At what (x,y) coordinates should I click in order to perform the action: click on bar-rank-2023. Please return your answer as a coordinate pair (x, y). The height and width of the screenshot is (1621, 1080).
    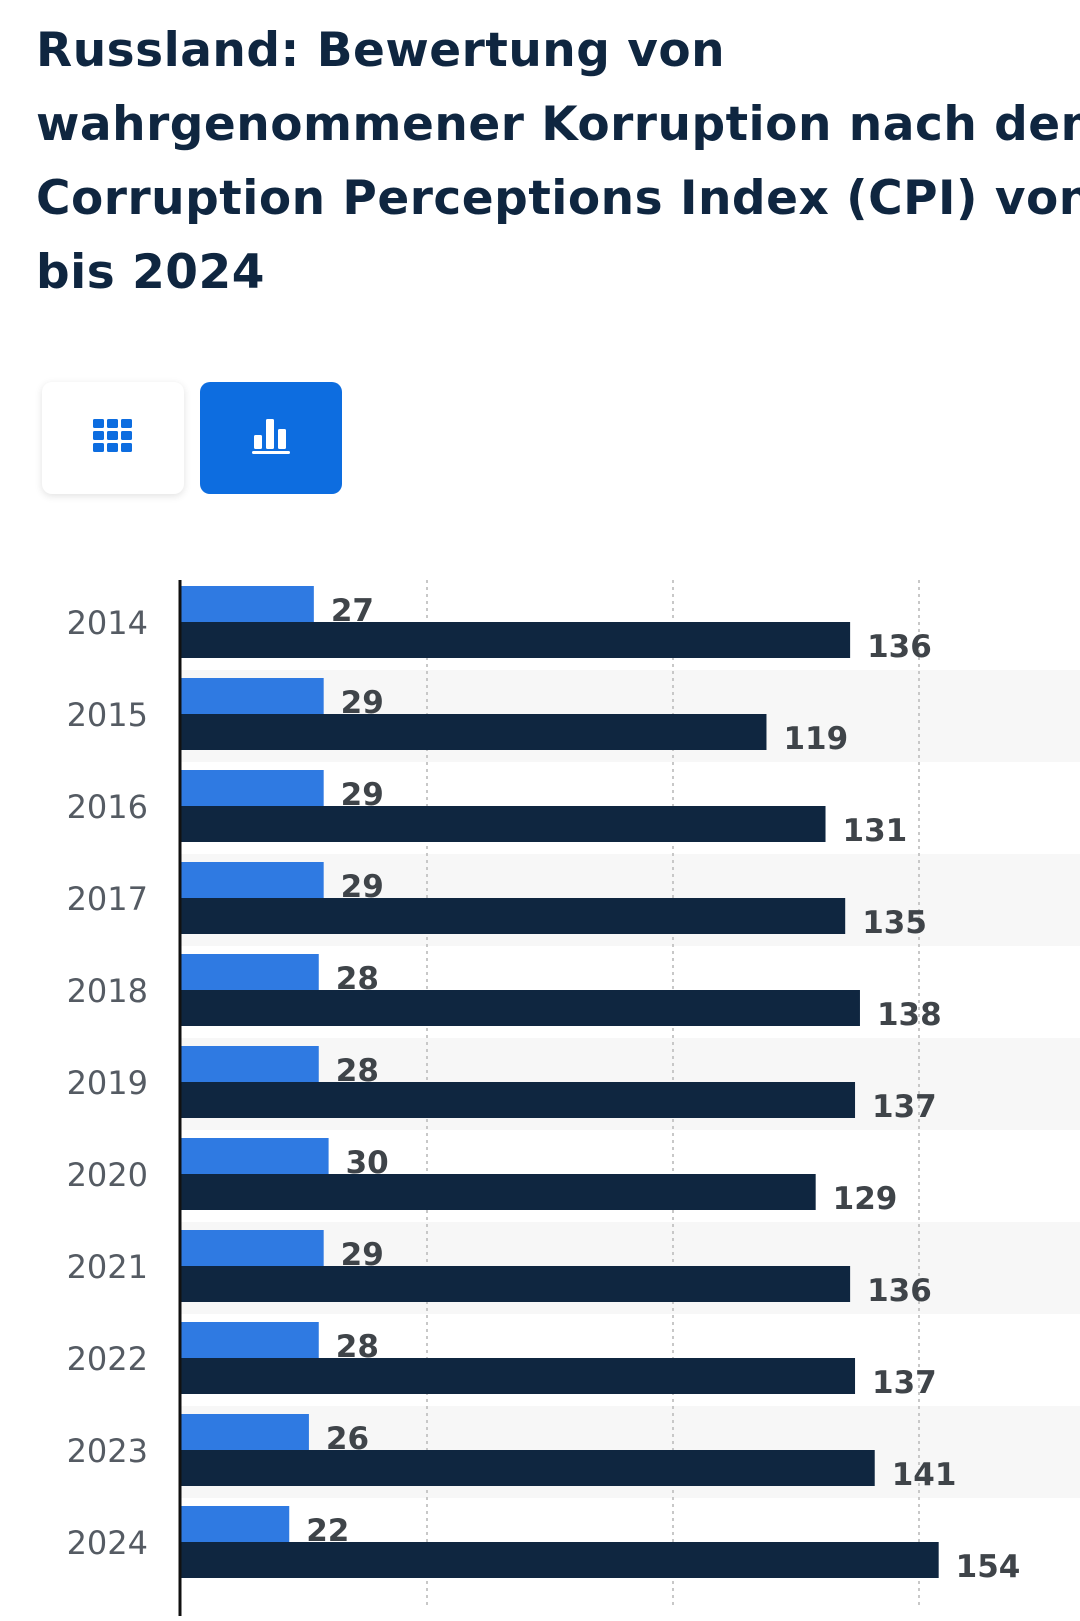
    Looking at the image, I should click on (528, 1468).